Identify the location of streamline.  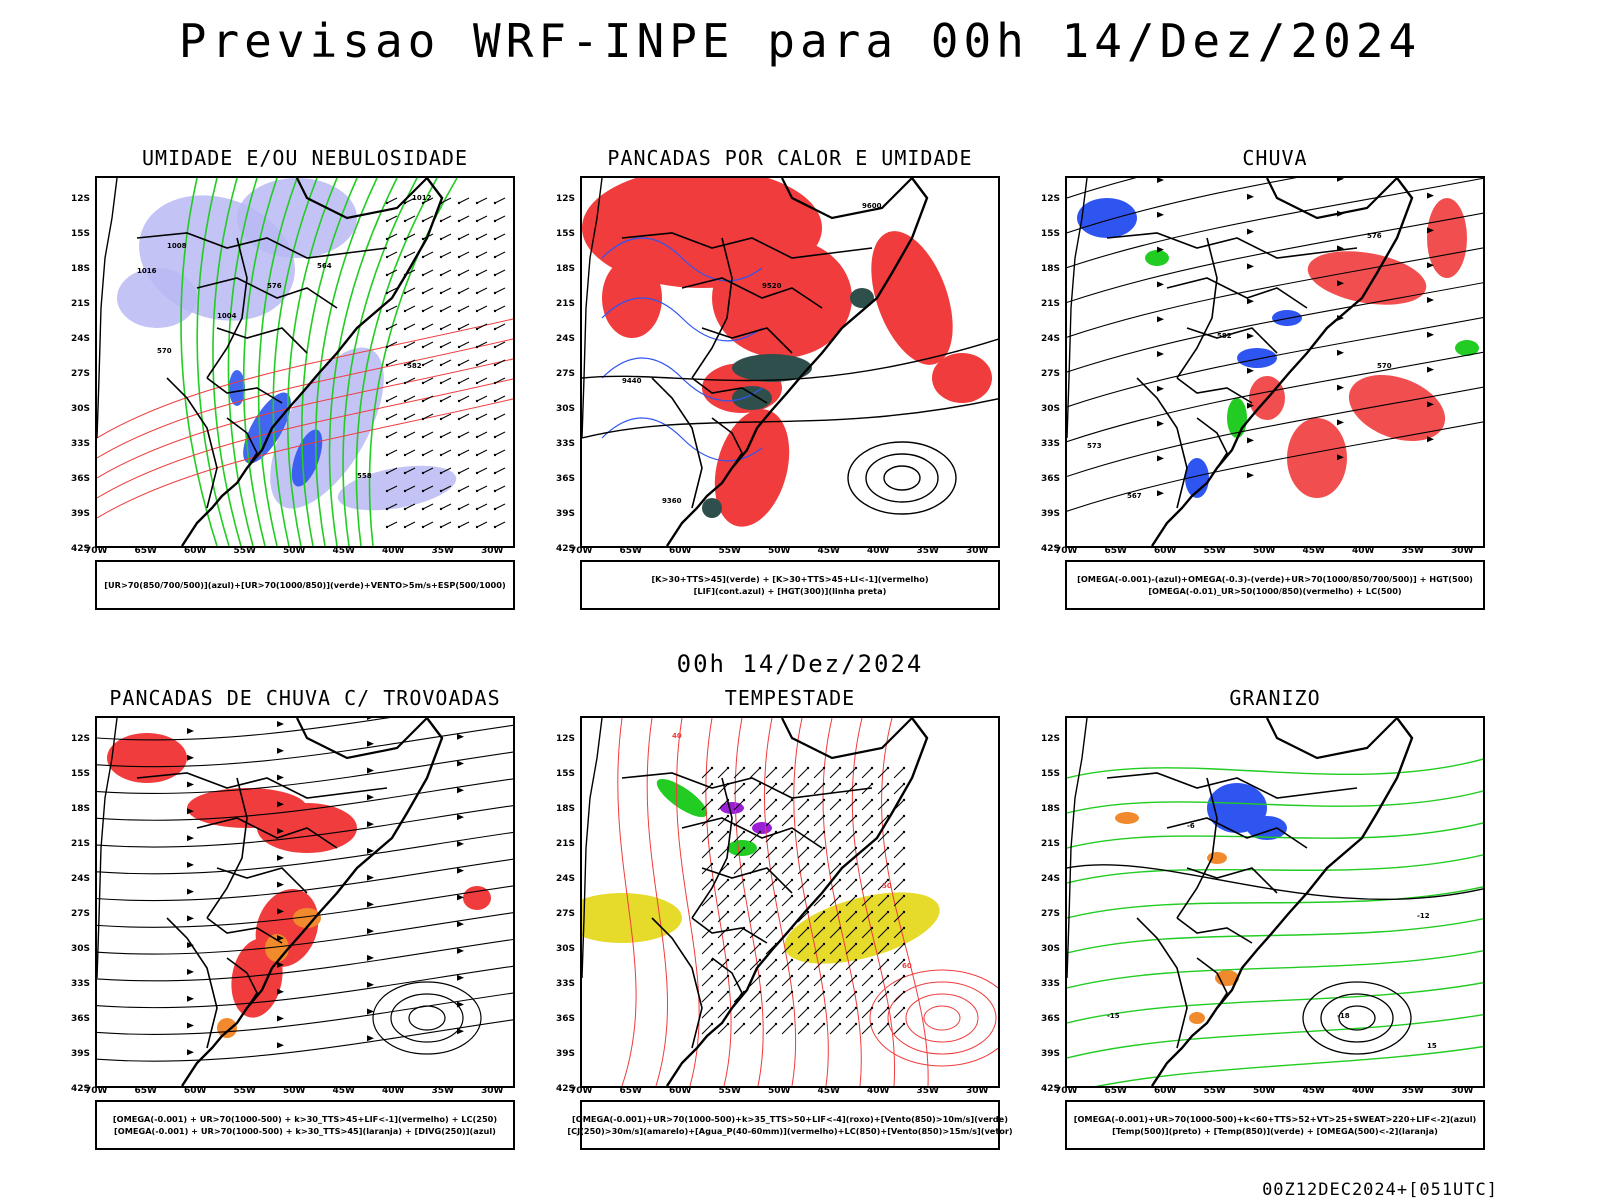
(305, 1040).